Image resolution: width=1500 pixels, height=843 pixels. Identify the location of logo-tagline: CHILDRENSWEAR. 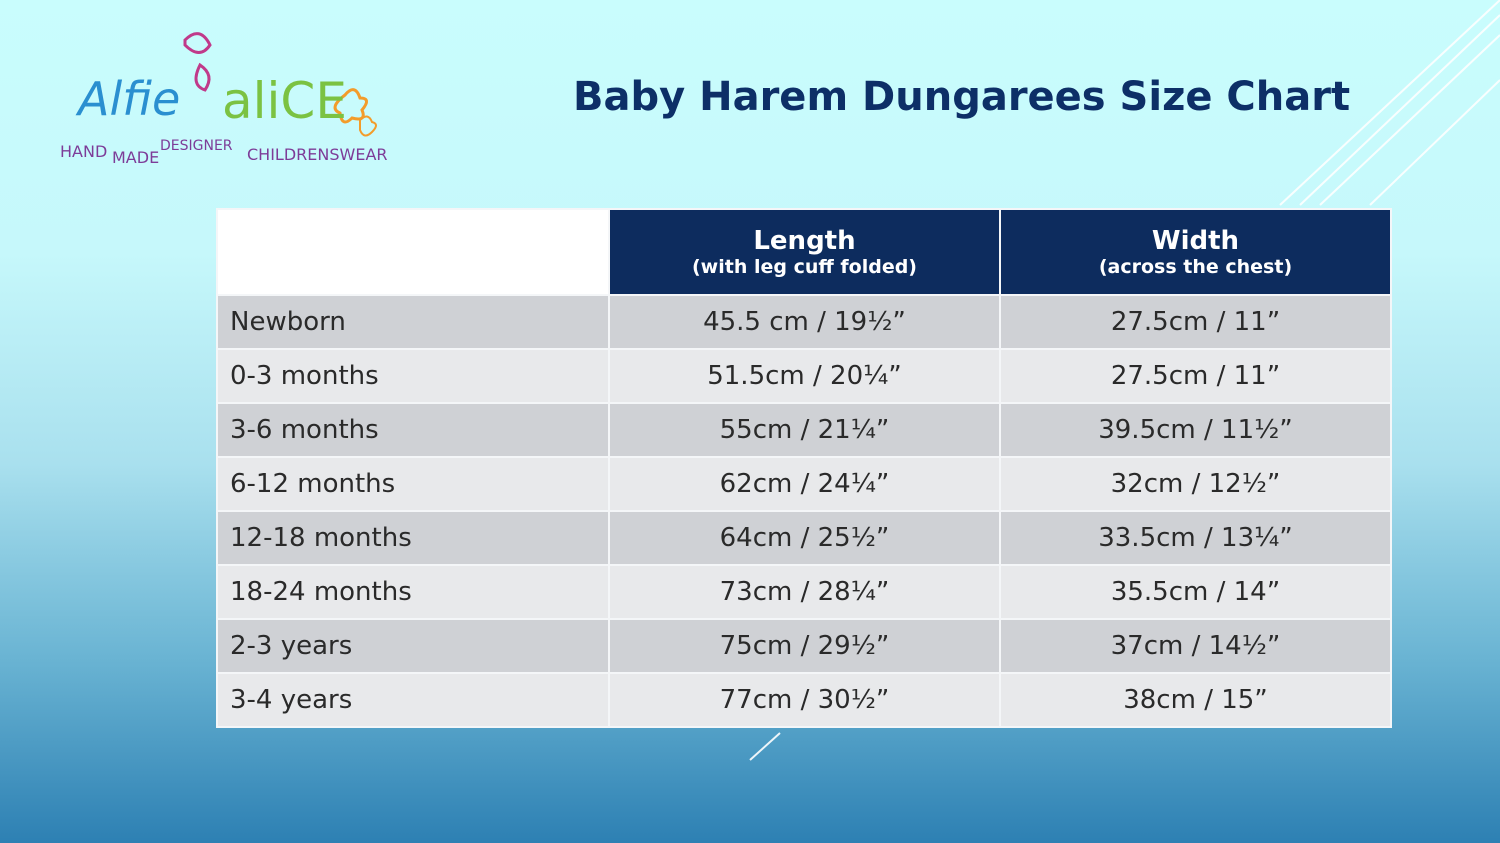
(317, 154).